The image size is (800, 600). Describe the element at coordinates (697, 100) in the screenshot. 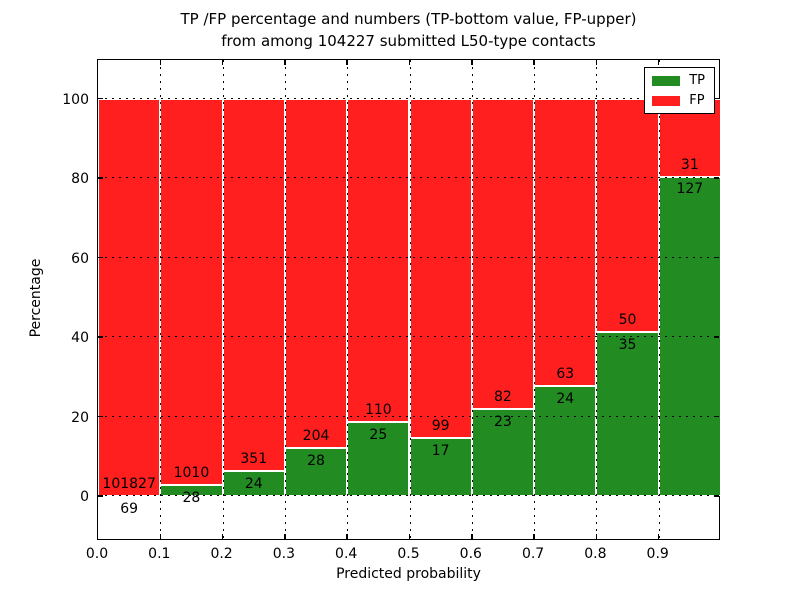

I see `legend-label: FP` at that location.